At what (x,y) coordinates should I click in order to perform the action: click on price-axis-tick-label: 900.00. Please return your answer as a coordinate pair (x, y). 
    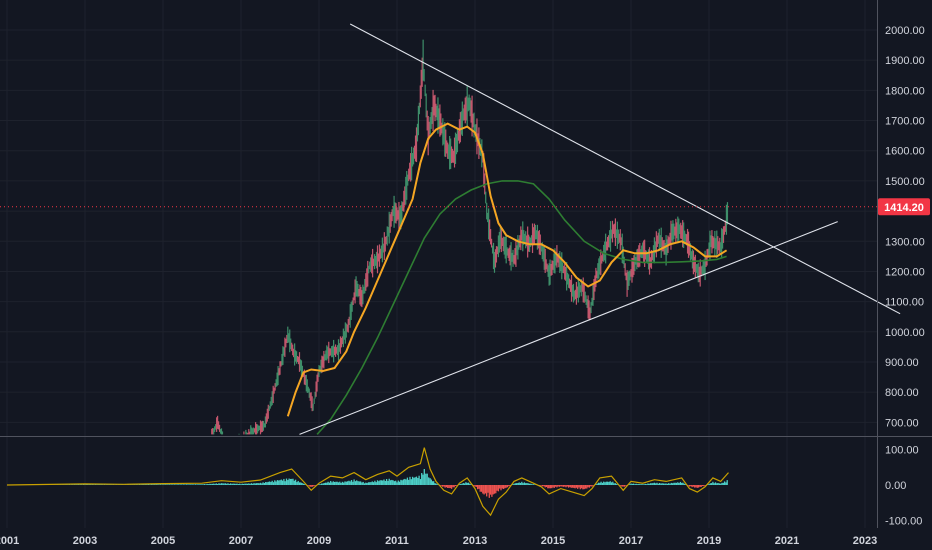
    Looking at the image, I should click on (902, 363).